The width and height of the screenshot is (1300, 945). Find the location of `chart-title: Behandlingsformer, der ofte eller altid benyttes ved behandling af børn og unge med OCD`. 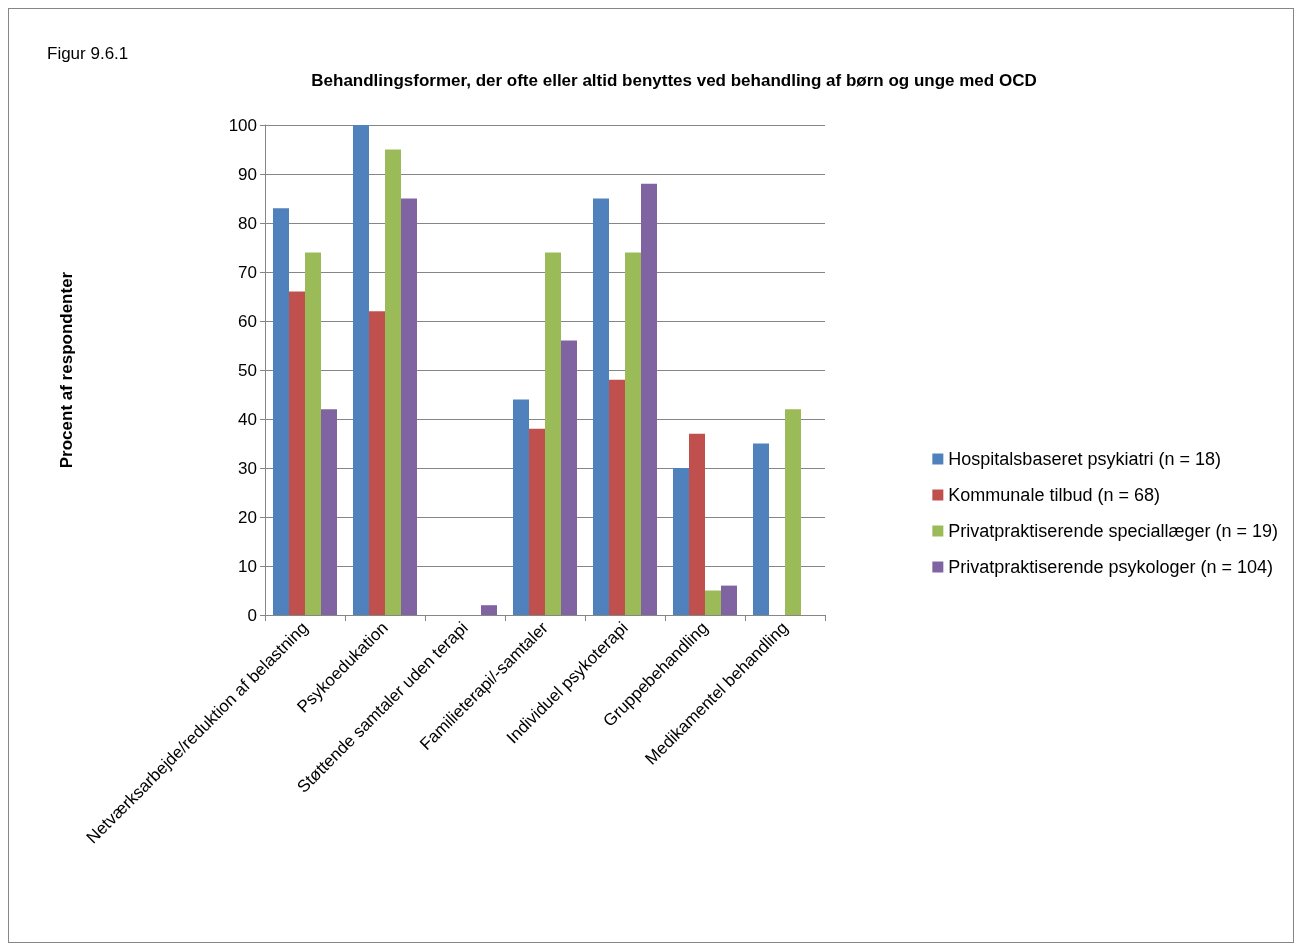

chart-title: Behandlingsformer, der ofte eller altid benyttes ved behandling af børn og unge med OCD is located at coordinates (674, 80).